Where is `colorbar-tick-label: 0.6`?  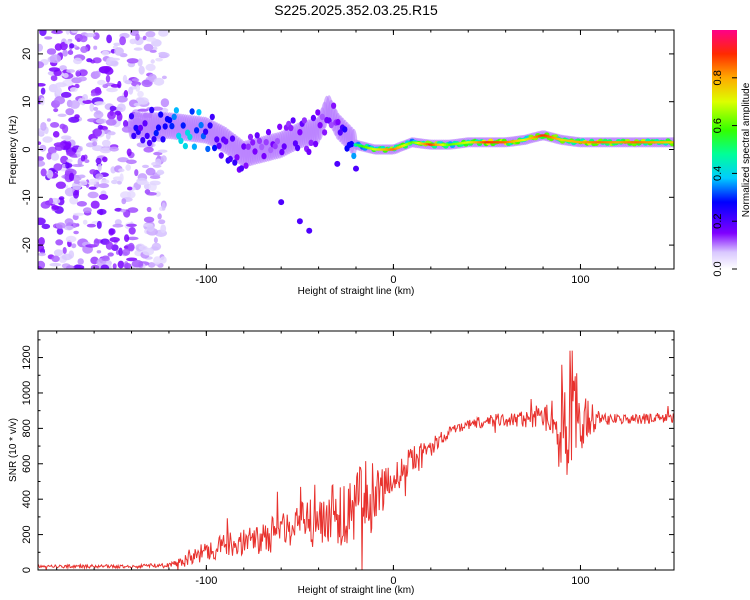
colorbar-tick-label: 0.6 is located at coordinates (718, 125).